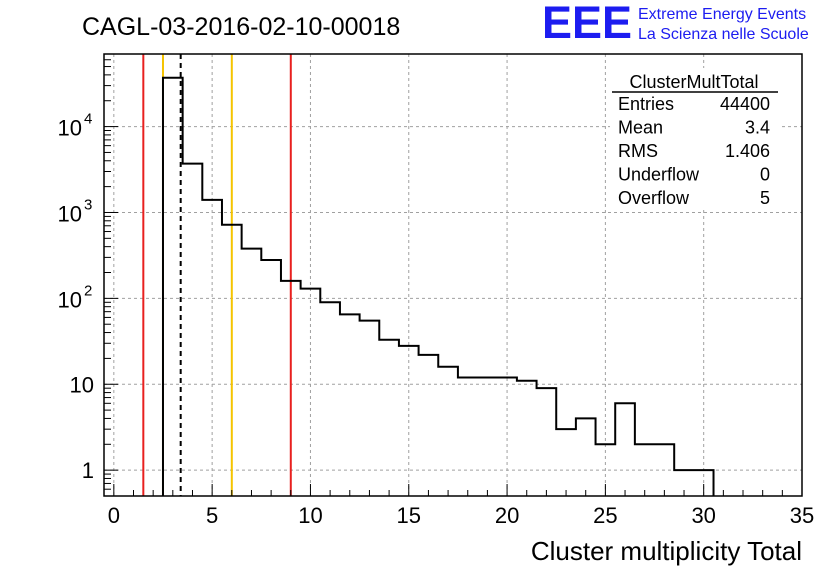  I want to click on stats-label: Overflow, so click(654, 198).